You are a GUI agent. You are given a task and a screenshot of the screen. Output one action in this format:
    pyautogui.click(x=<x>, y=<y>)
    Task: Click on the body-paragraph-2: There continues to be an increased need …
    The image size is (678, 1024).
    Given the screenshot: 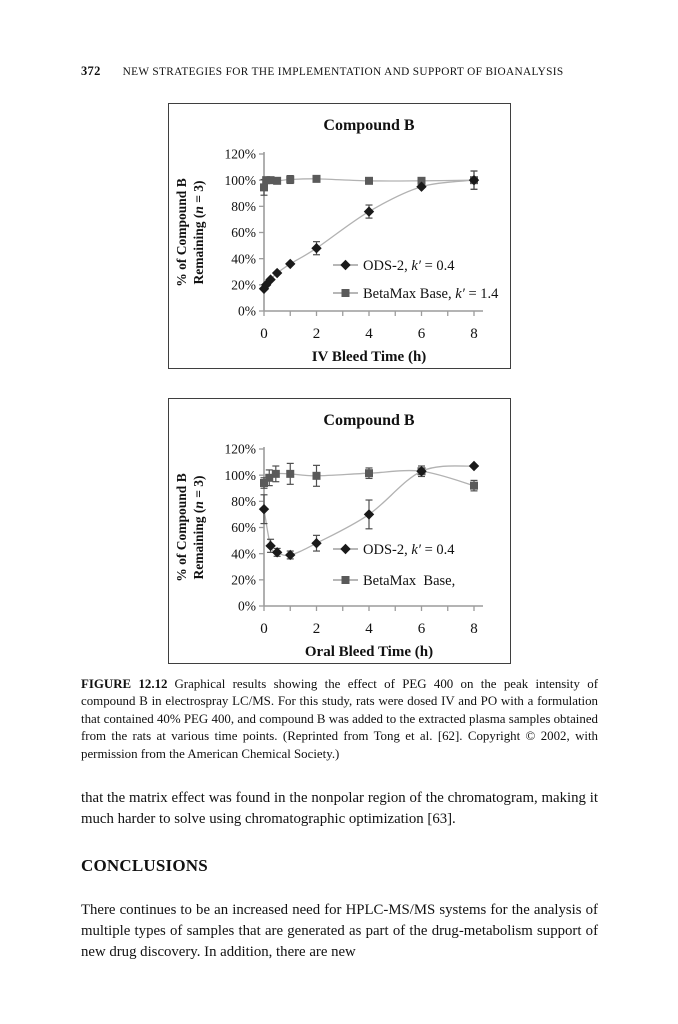 What is the action you would take?
    pyautogui.click(x=339, y=931)
    